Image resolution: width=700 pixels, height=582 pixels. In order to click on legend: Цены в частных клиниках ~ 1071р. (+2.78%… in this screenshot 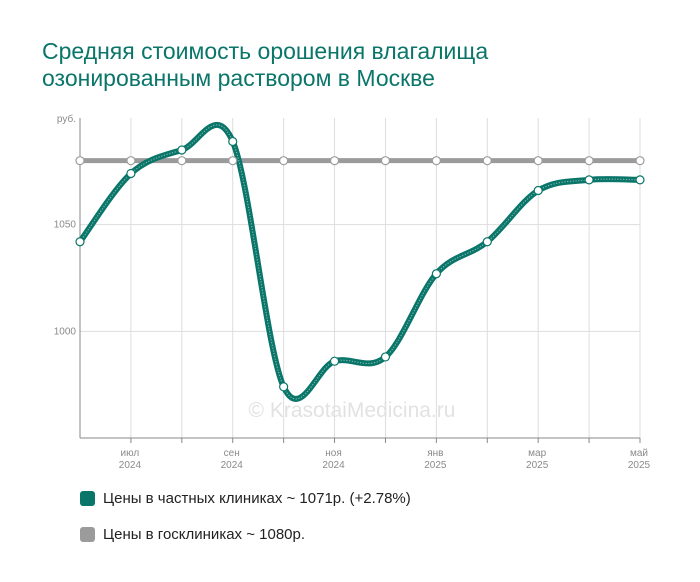, I will do `click(245, 524)`.